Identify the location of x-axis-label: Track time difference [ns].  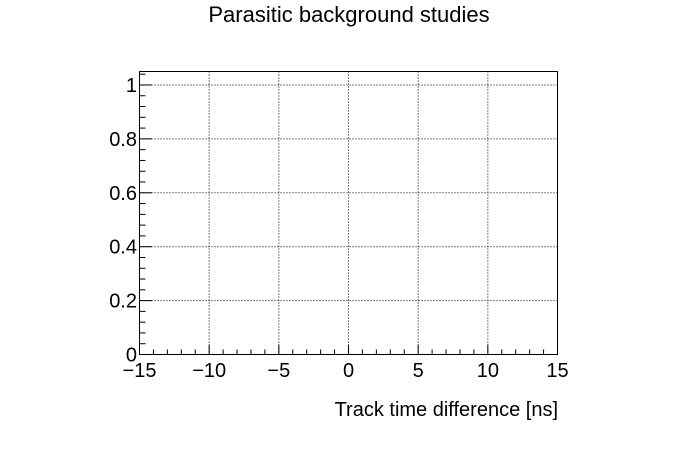
(446, 410).